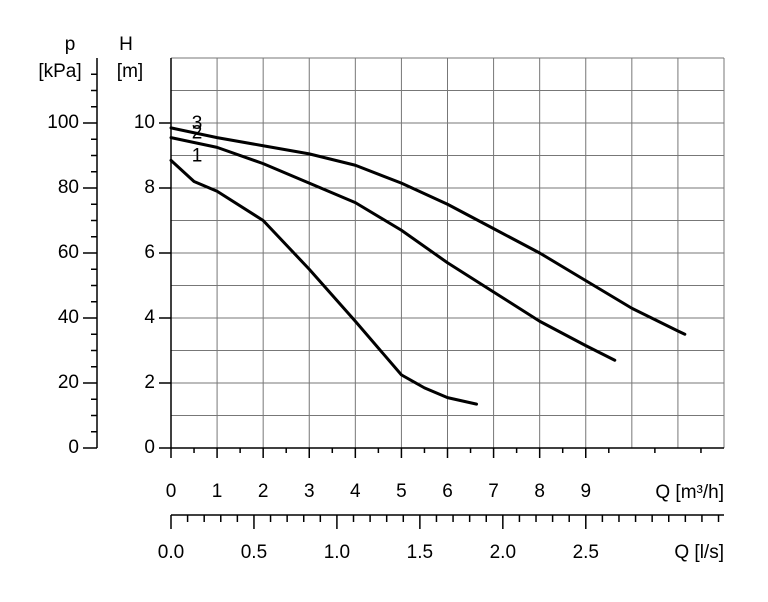 This screenshot has width=768, height=602. Describe the element at coordinates (59, 71) in the screenshot. I see `p-axis-unit: [kPa]` at that location.